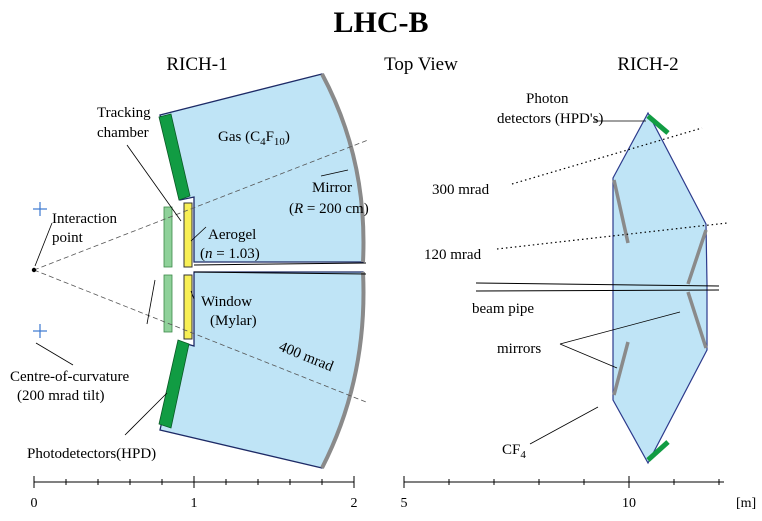 The height and width of the screenshot is (521, 762). Describe the element at coordinates (621, 211) in the screenshot. I see `rich2-mirror-flat-upper` at that location.